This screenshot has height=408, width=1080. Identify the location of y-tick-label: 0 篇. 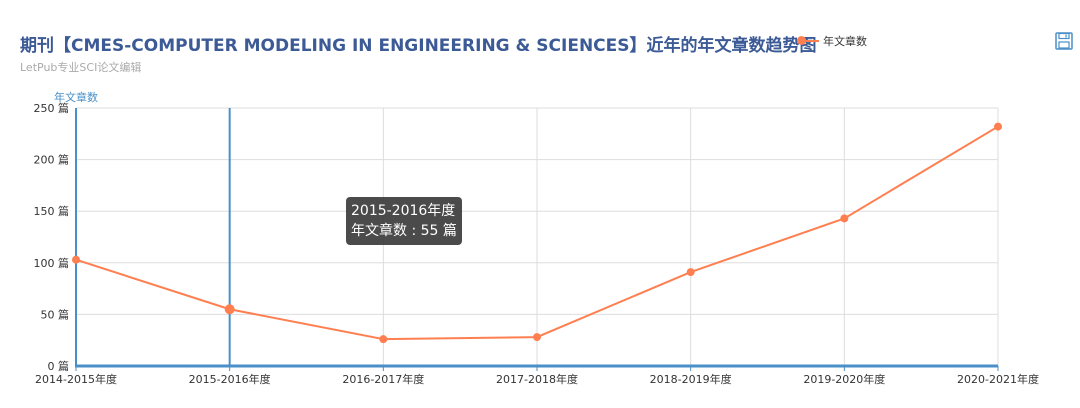
(59, 366).